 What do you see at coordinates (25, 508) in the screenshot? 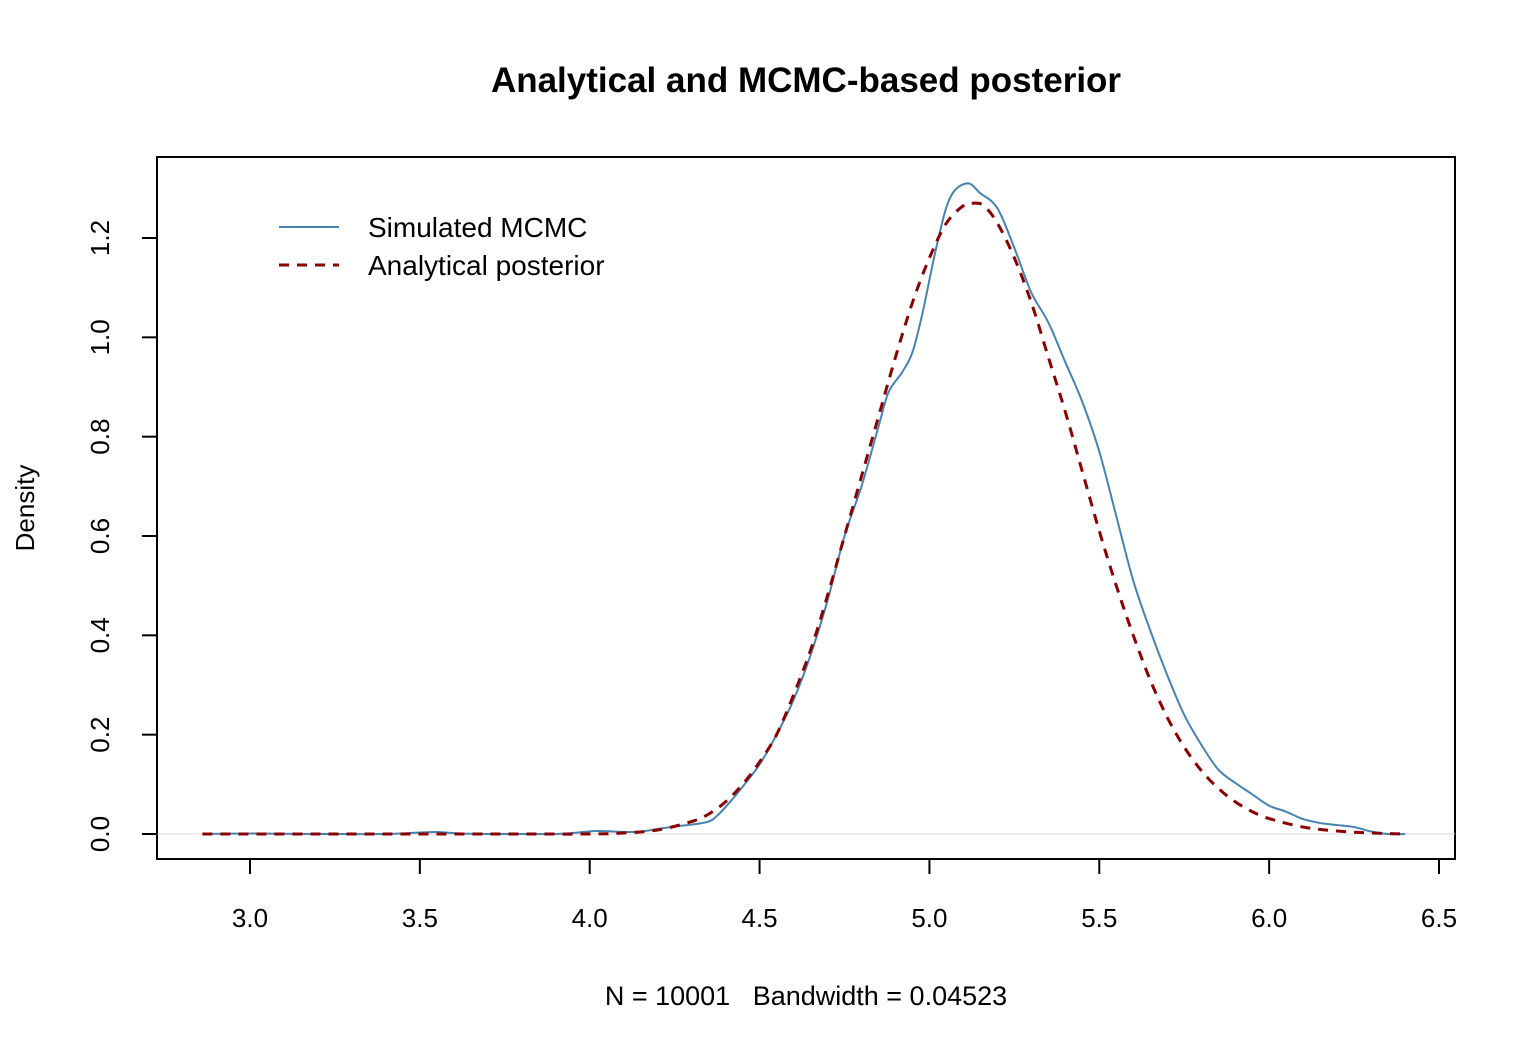
I see `y-axis-label: Density` at bounding box center [25, 508].